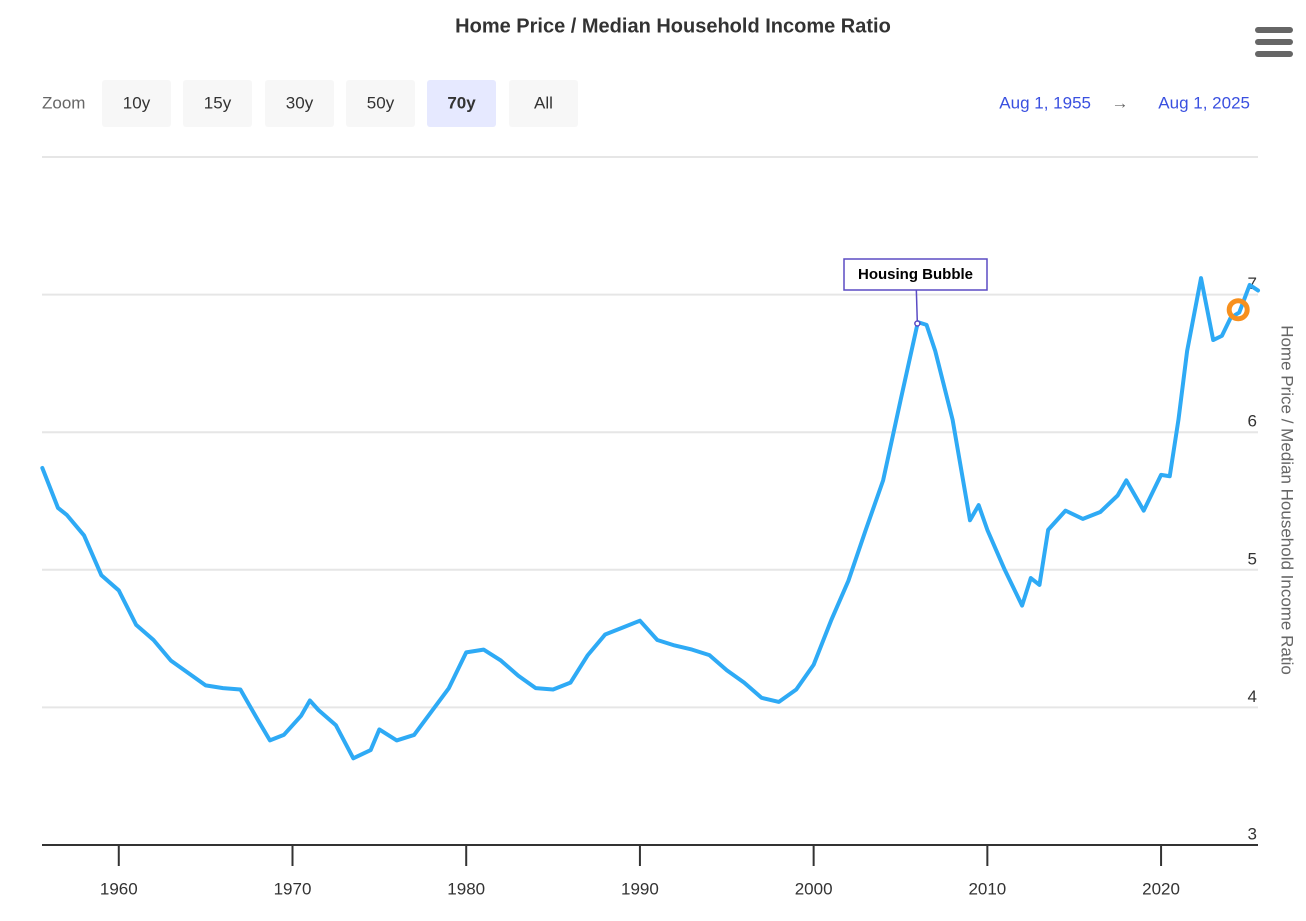  What do you see at coordinates (63, 102) in the screenshot?
I see `zoom-label: Zoom` at bounding box center [63, 102].